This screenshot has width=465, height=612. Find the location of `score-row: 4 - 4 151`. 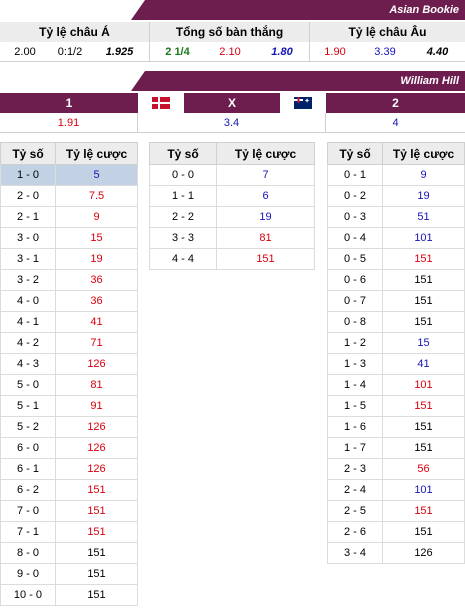

score-row: 4 - 4 151 is located at coordinates (232, 259).